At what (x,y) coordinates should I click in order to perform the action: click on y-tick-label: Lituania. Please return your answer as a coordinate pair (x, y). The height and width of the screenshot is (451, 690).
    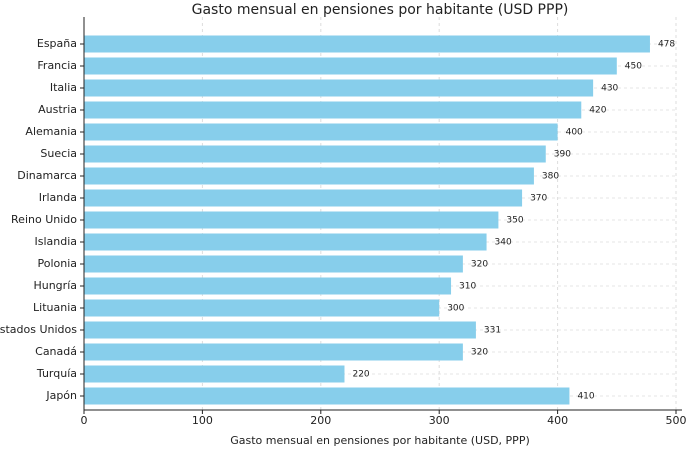
    Looking at the image, I should click on (55, 307).